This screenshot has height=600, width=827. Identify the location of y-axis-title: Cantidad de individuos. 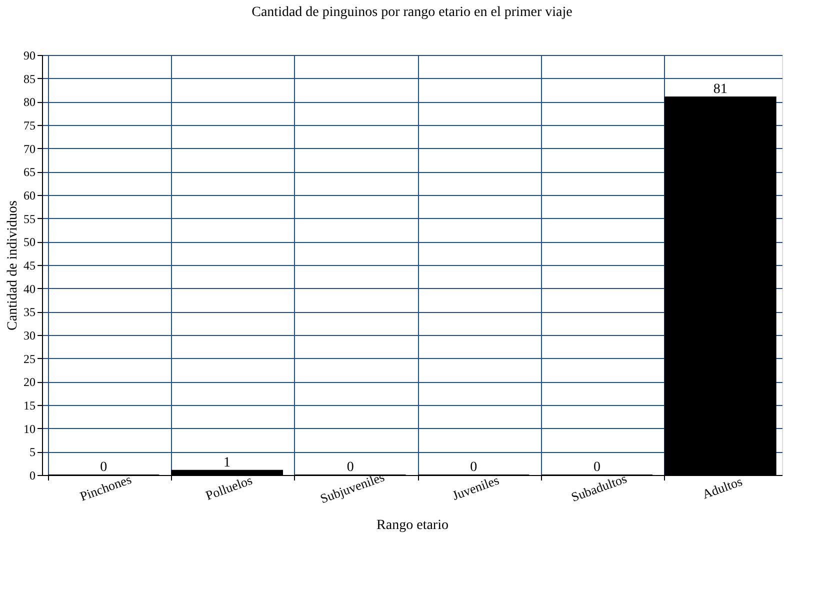
(13, 265).